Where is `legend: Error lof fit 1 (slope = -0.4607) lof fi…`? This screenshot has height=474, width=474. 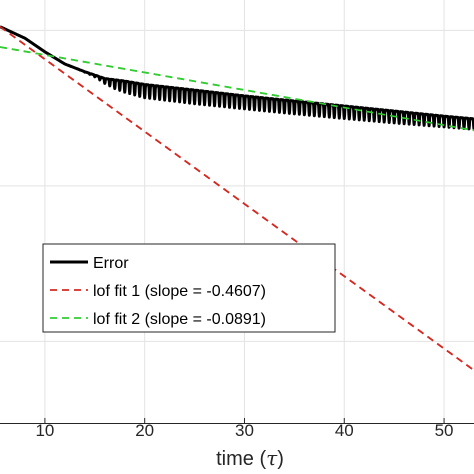 legend: Error lof fit 1 (slope = -0.4607) lof fi… is located at coordinates (189, 288).